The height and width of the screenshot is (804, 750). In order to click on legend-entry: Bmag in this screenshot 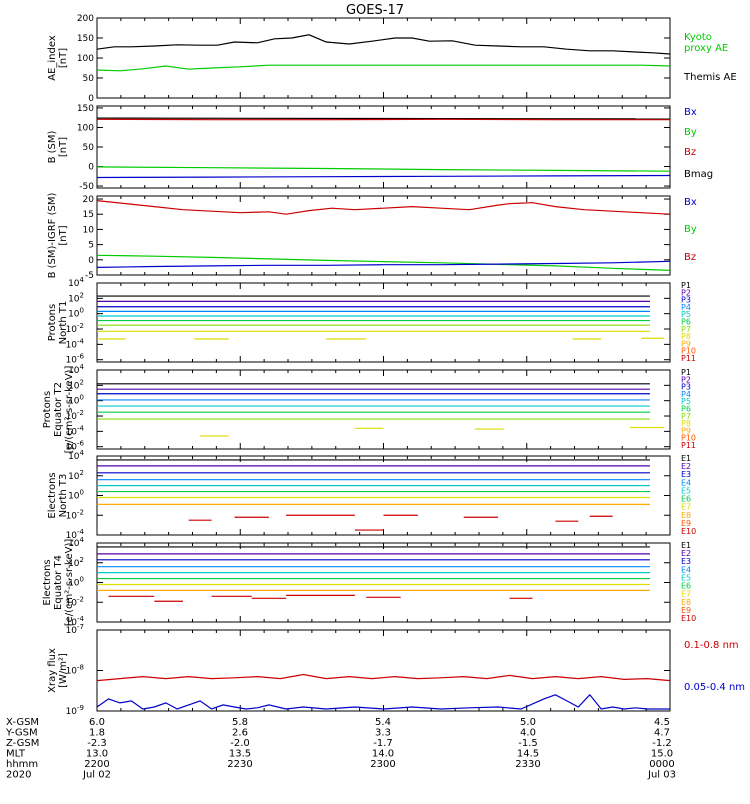, I will do `click(698, 174)`.